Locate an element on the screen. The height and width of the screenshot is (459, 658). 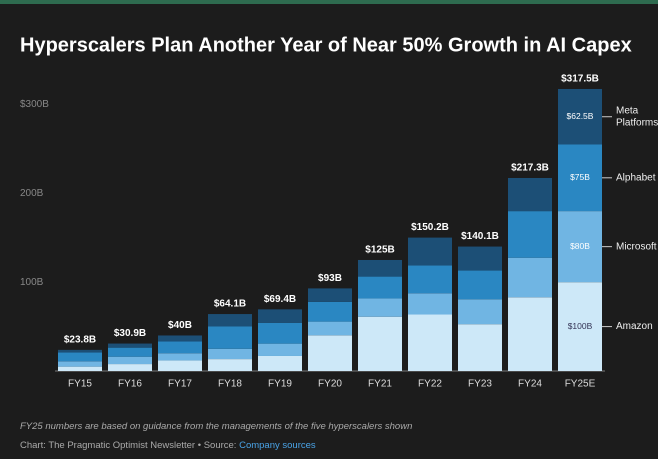
total-label: $69.4B is located at coordinates (280, 299).